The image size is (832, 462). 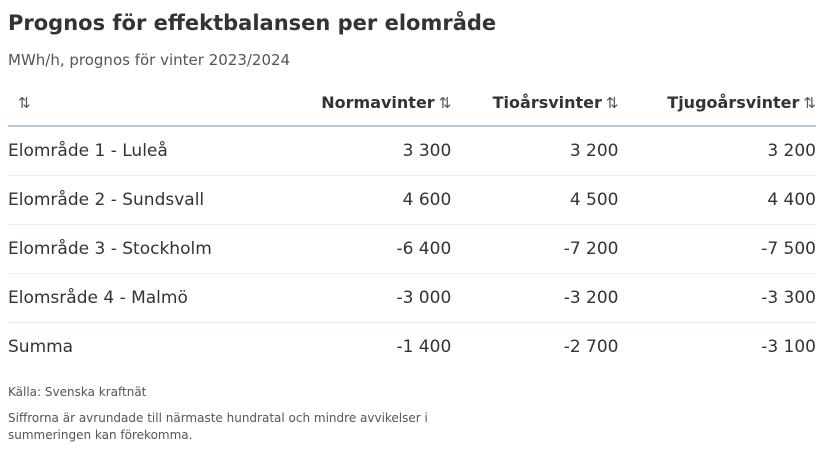 What do you see at coordinates (535, 249) in the screenshot?
I see `table-cell: -7 200` at bounding box center [535, 249].